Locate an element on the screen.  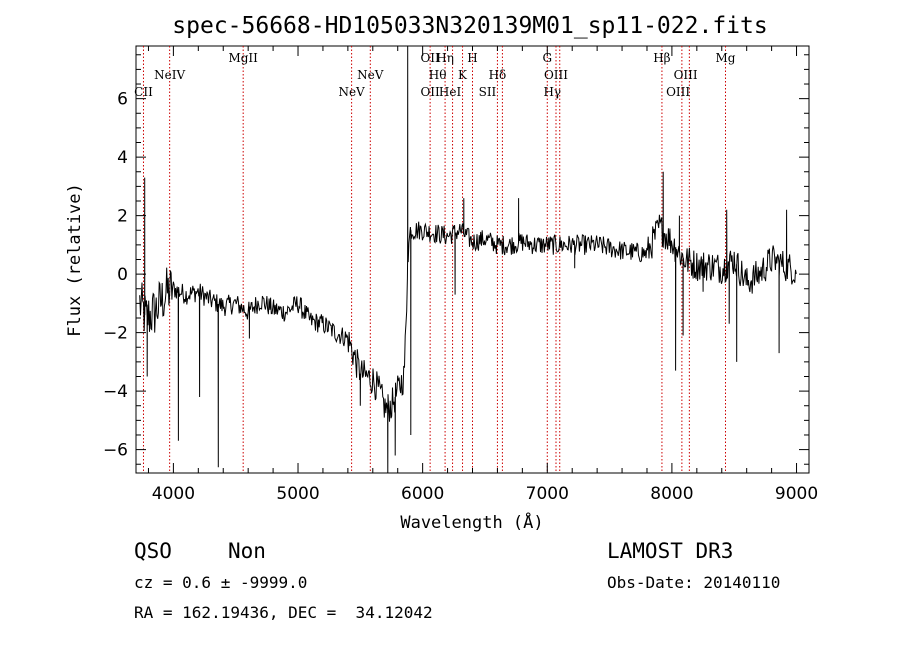
emission-line-label-16: Hγ is located at coordinates (552, 92).